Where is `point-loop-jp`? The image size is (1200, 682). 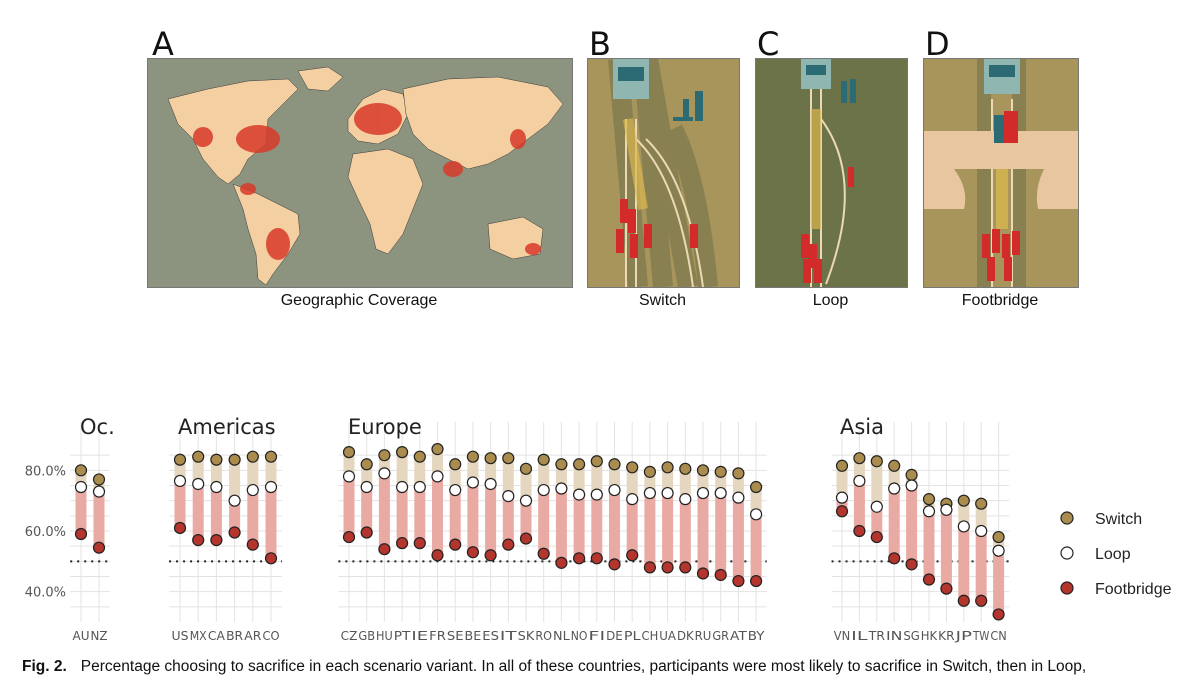
point-loop-jp is located at coordinates (963, 526).